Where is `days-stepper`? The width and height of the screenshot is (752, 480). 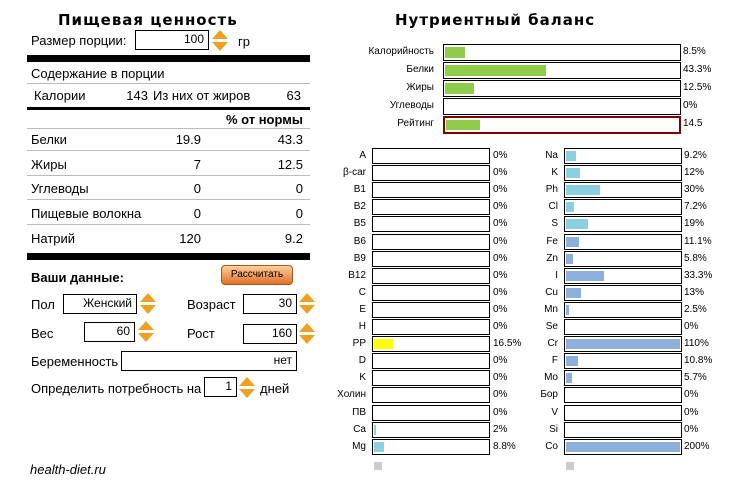 days-stepper is located at coordinates (247, 388).